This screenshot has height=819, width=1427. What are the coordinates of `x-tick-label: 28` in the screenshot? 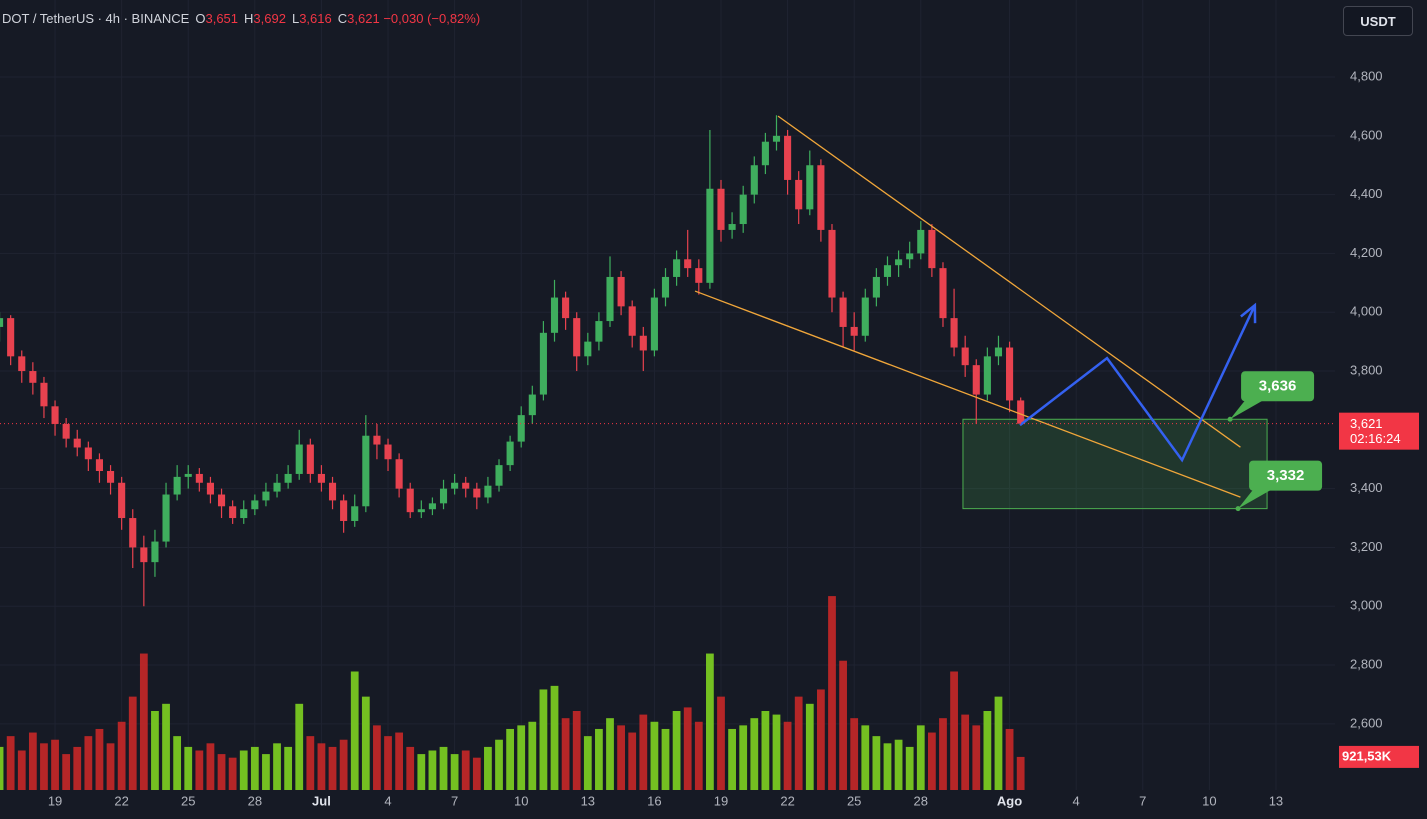 It's located at (921, 800).